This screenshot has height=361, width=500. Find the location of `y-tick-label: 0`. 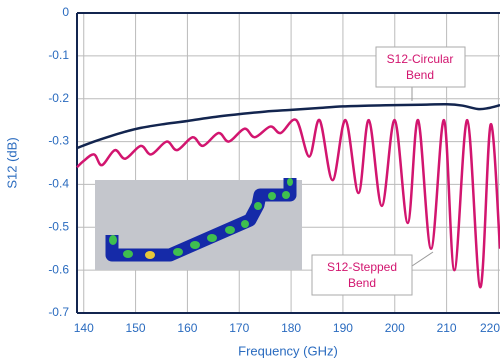

y-tick-label: 0 is located at coordinates (65, 12).